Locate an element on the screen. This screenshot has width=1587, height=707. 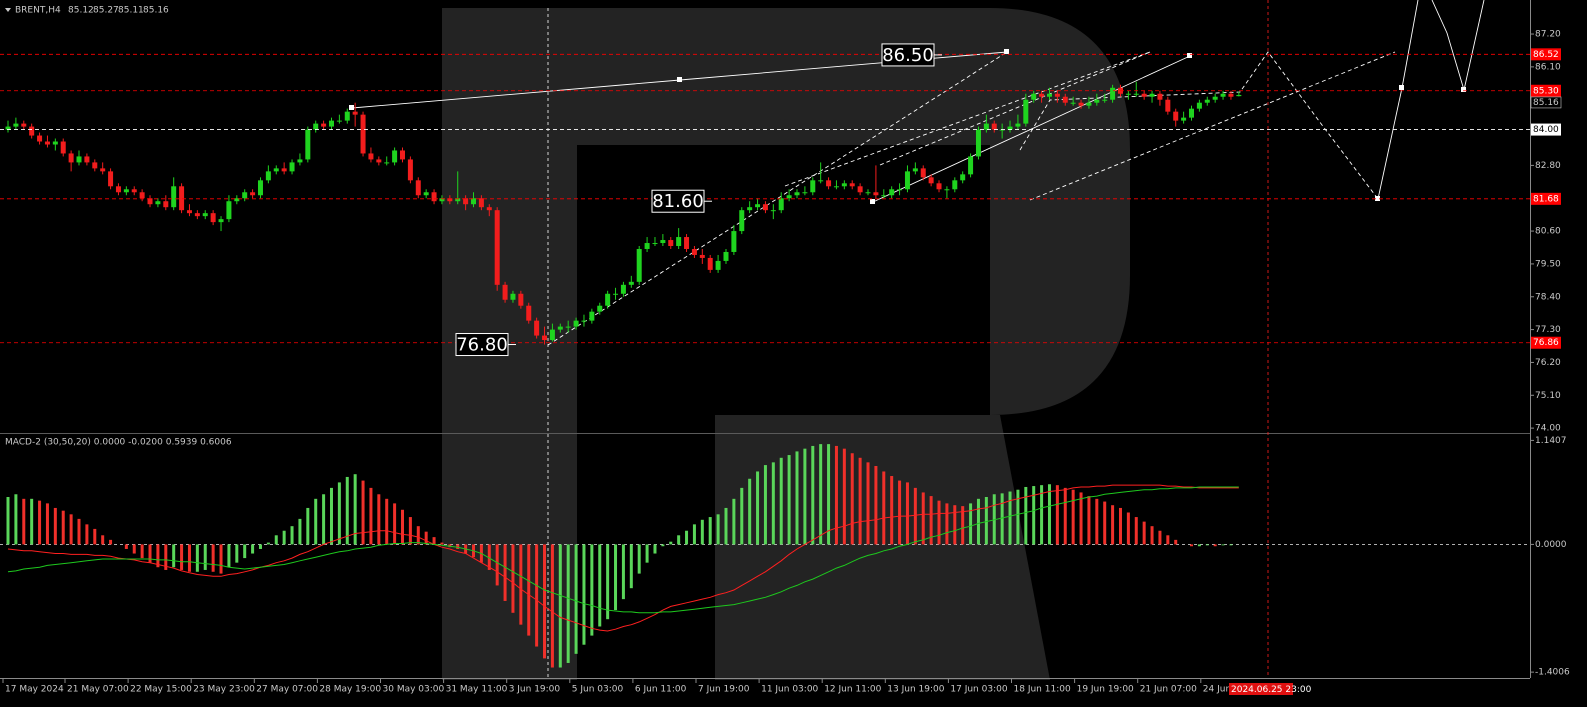
level-label: 76.86 is located at coordinates (1546, 343).